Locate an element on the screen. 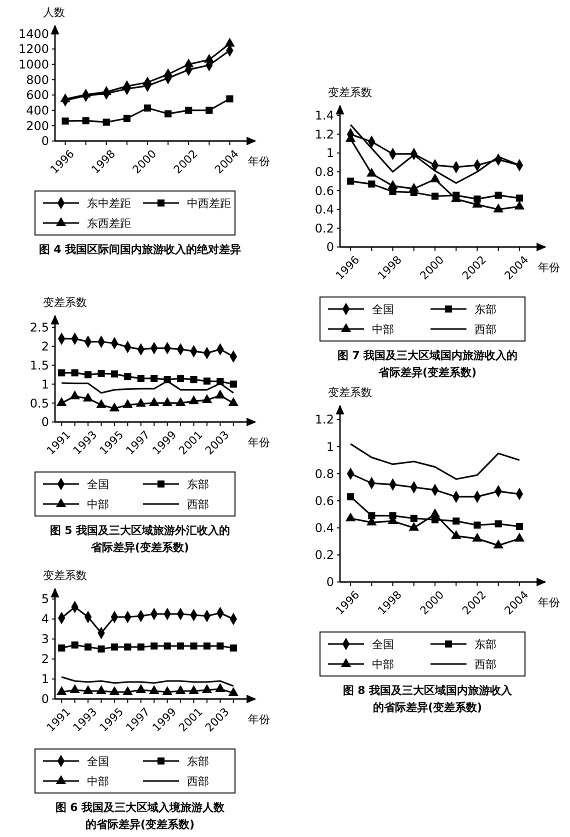  legend-label: 东西差距 is located at coordinates (109, 223).